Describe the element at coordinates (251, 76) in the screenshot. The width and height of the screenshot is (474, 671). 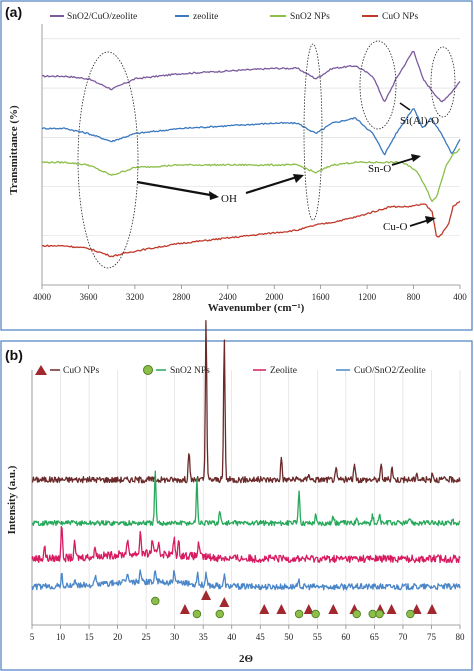
I see `ftir-series-sno2-cuo-zeolite` at that location.